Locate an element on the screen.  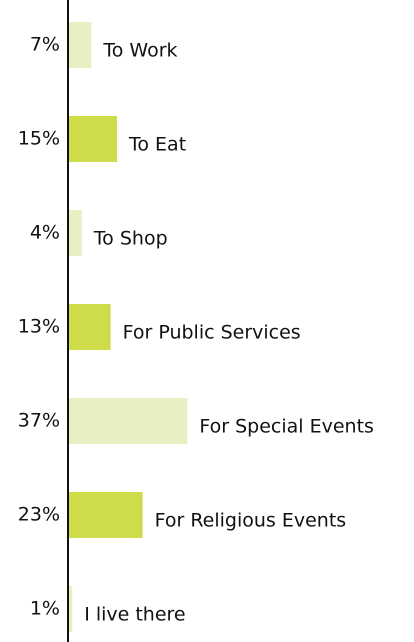
value-label: 23% is located at coordinates (39, 515).